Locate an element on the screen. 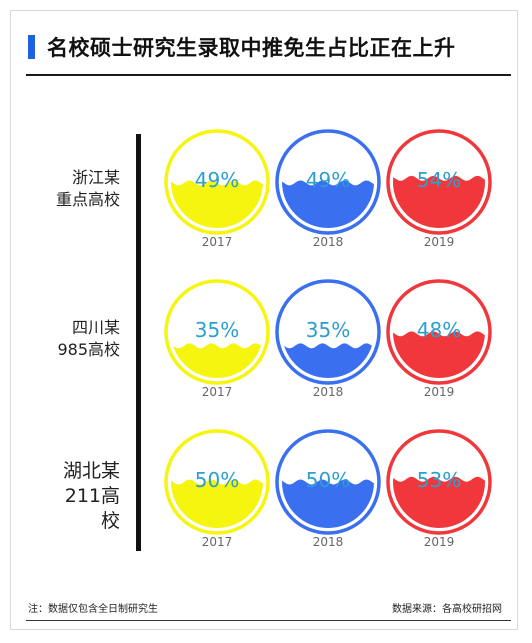  gauge-value-label-r2-2017: 35% is located at coordinates (217, 330).